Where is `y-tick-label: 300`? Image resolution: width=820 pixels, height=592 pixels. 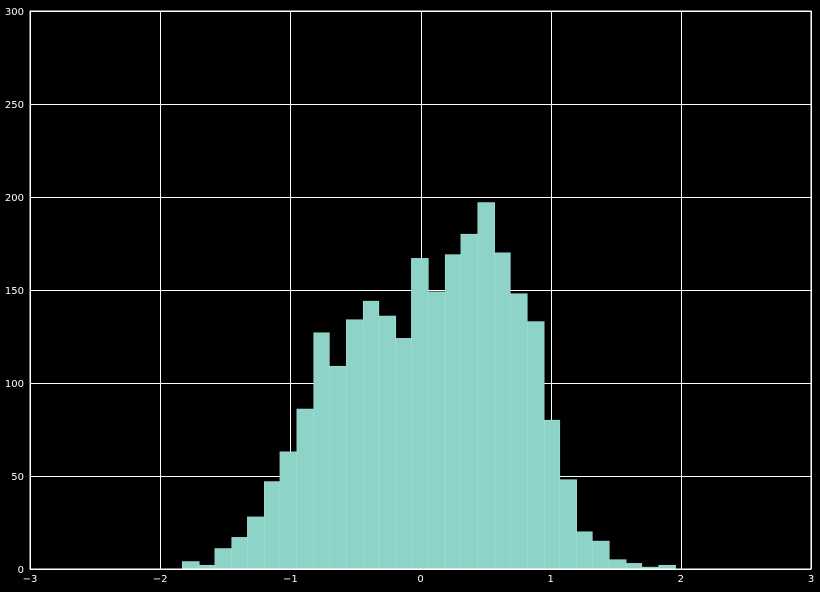
y-tick-label: 300 is located at coordinates (14, 12).